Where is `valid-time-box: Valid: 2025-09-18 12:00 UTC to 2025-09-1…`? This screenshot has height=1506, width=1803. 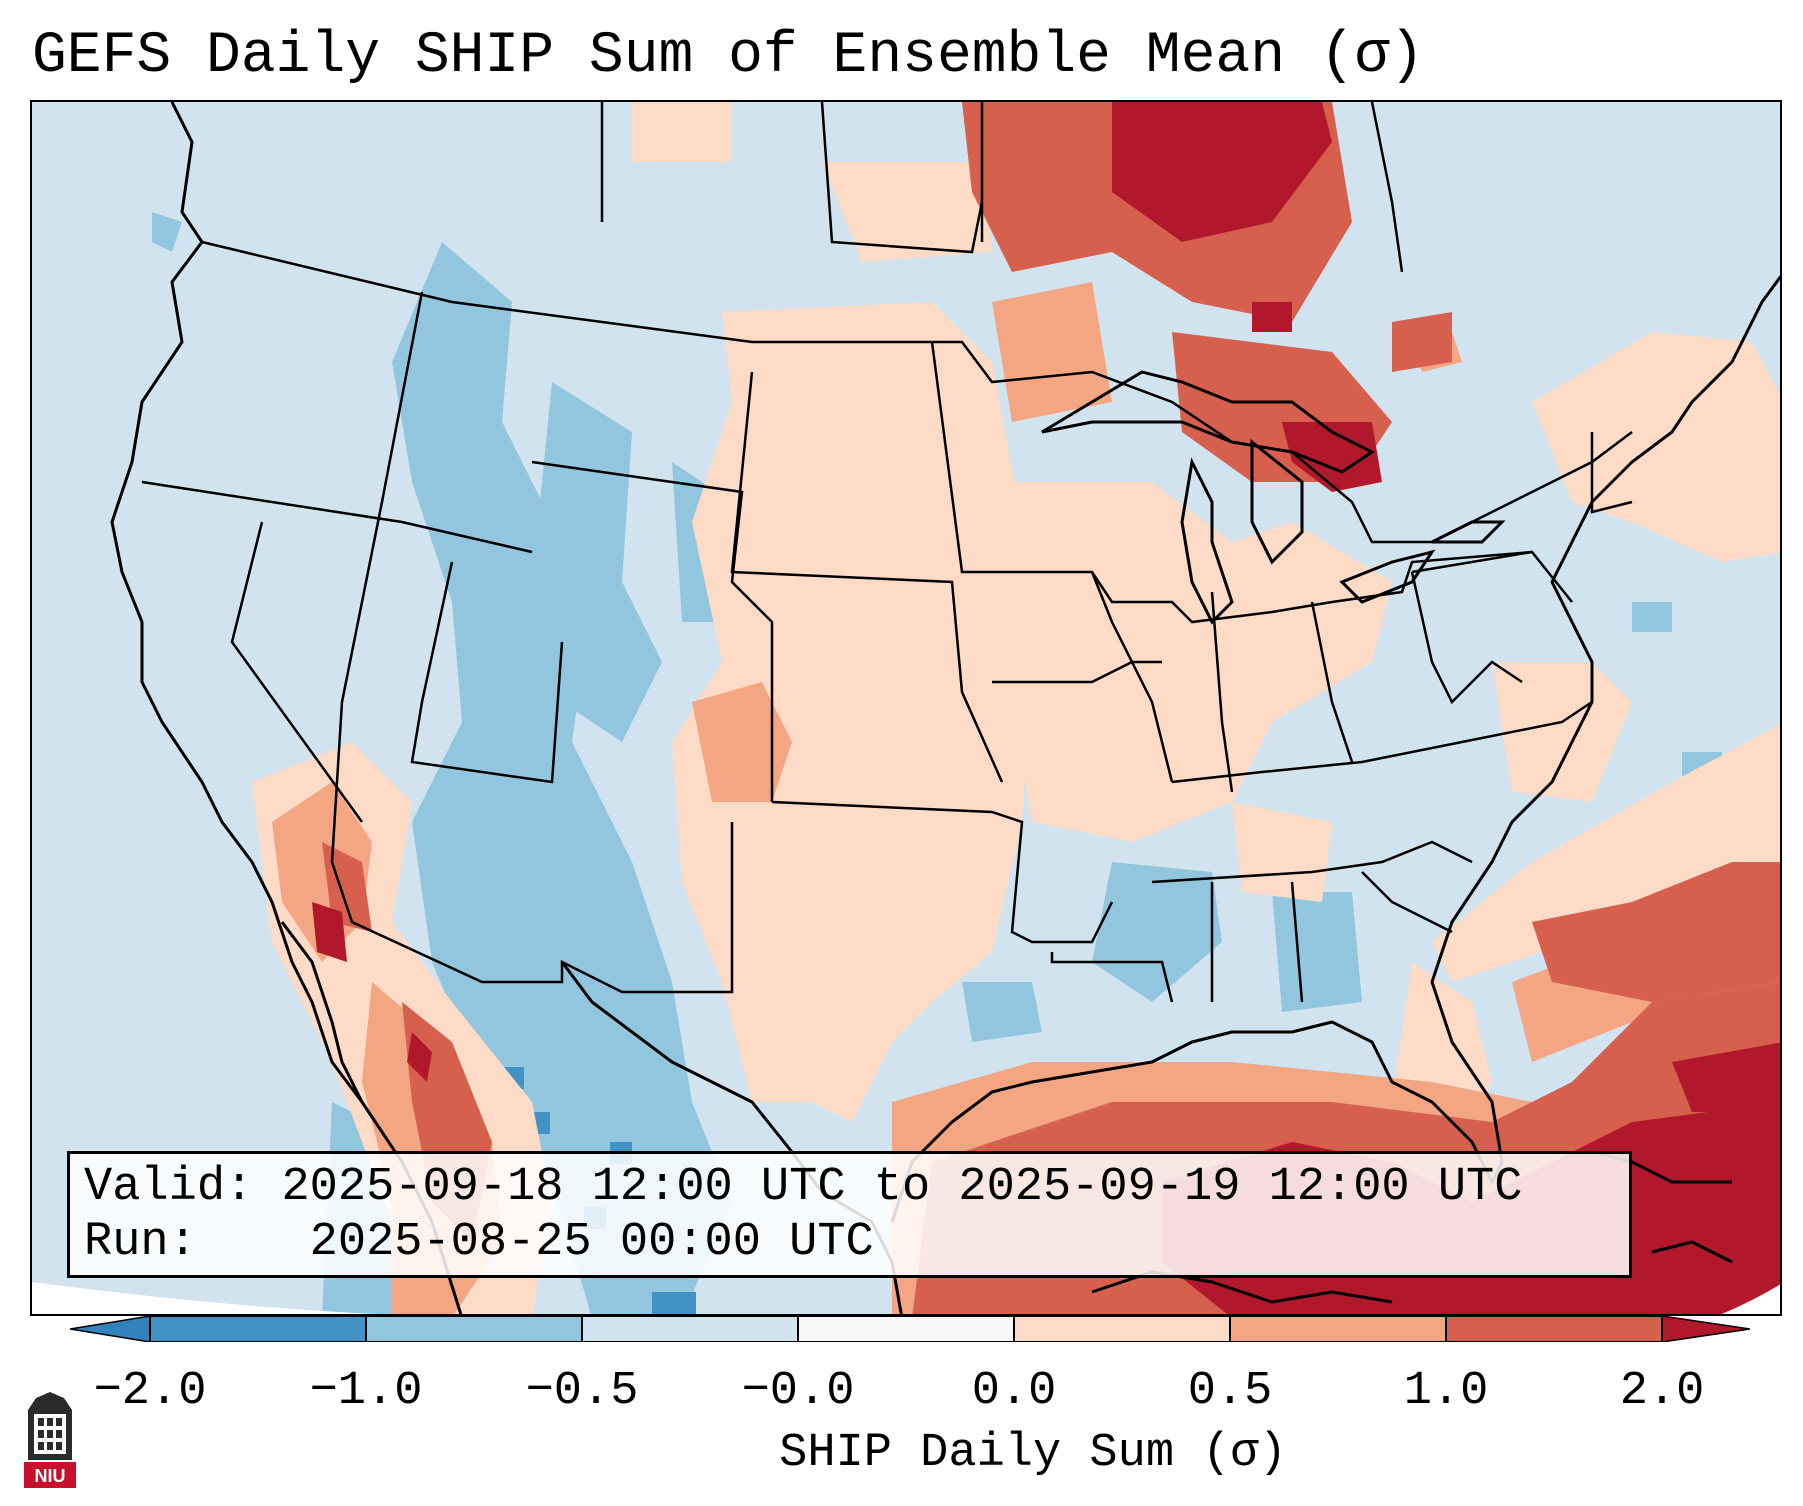
valid-time-box: Valid: 2025-09-18 12:00 UTC to 2025-09-1… is located at coordinates (849, 1214).